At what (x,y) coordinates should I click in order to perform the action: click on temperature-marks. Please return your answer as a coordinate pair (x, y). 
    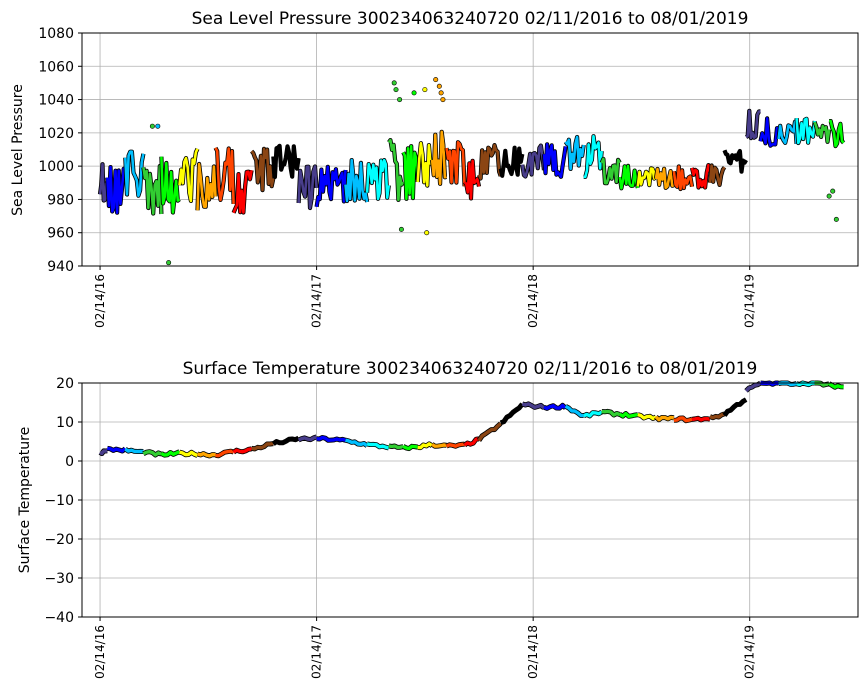
    Looking at the image, I should click on (471, 419).